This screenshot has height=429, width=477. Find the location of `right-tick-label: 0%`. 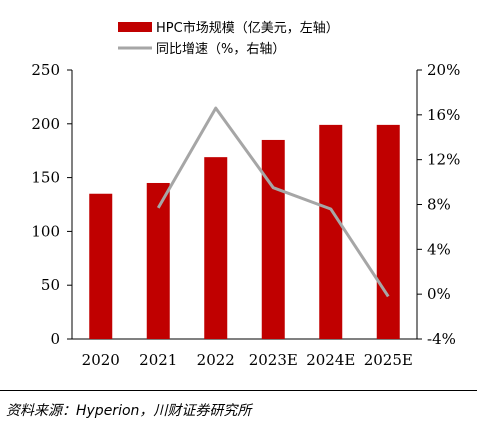

right-tick-label: 0% is located at coordinates (439, 294).